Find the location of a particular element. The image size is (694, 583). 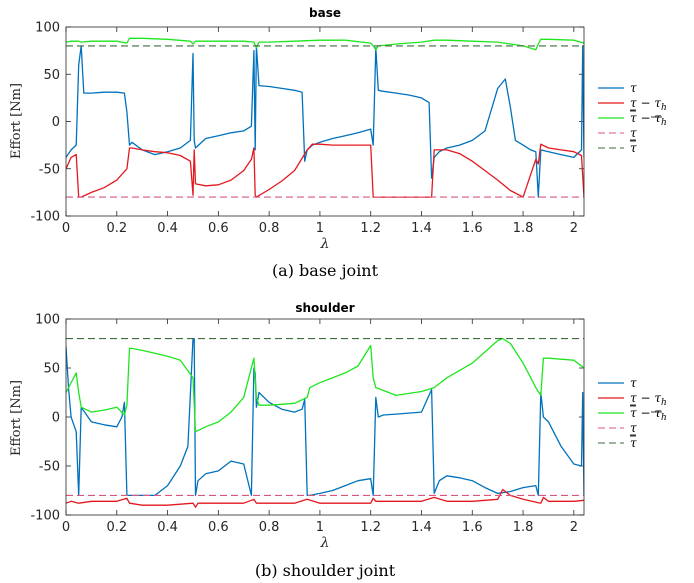

legend-label-base-3: τ is located at coordinates (633, 133).